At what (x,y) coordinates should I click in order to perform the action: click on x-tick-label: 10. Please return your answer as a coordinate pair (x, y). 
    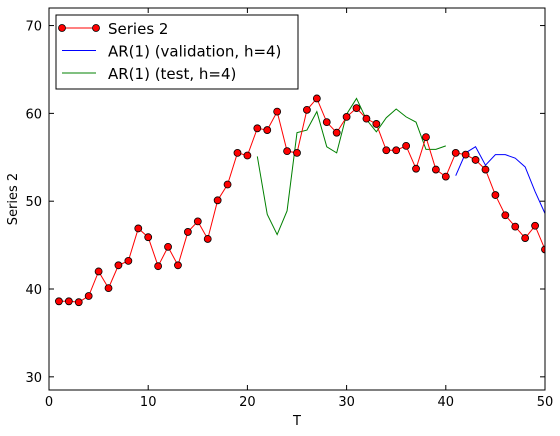
    Looking at the image, I should click on (148, 402).